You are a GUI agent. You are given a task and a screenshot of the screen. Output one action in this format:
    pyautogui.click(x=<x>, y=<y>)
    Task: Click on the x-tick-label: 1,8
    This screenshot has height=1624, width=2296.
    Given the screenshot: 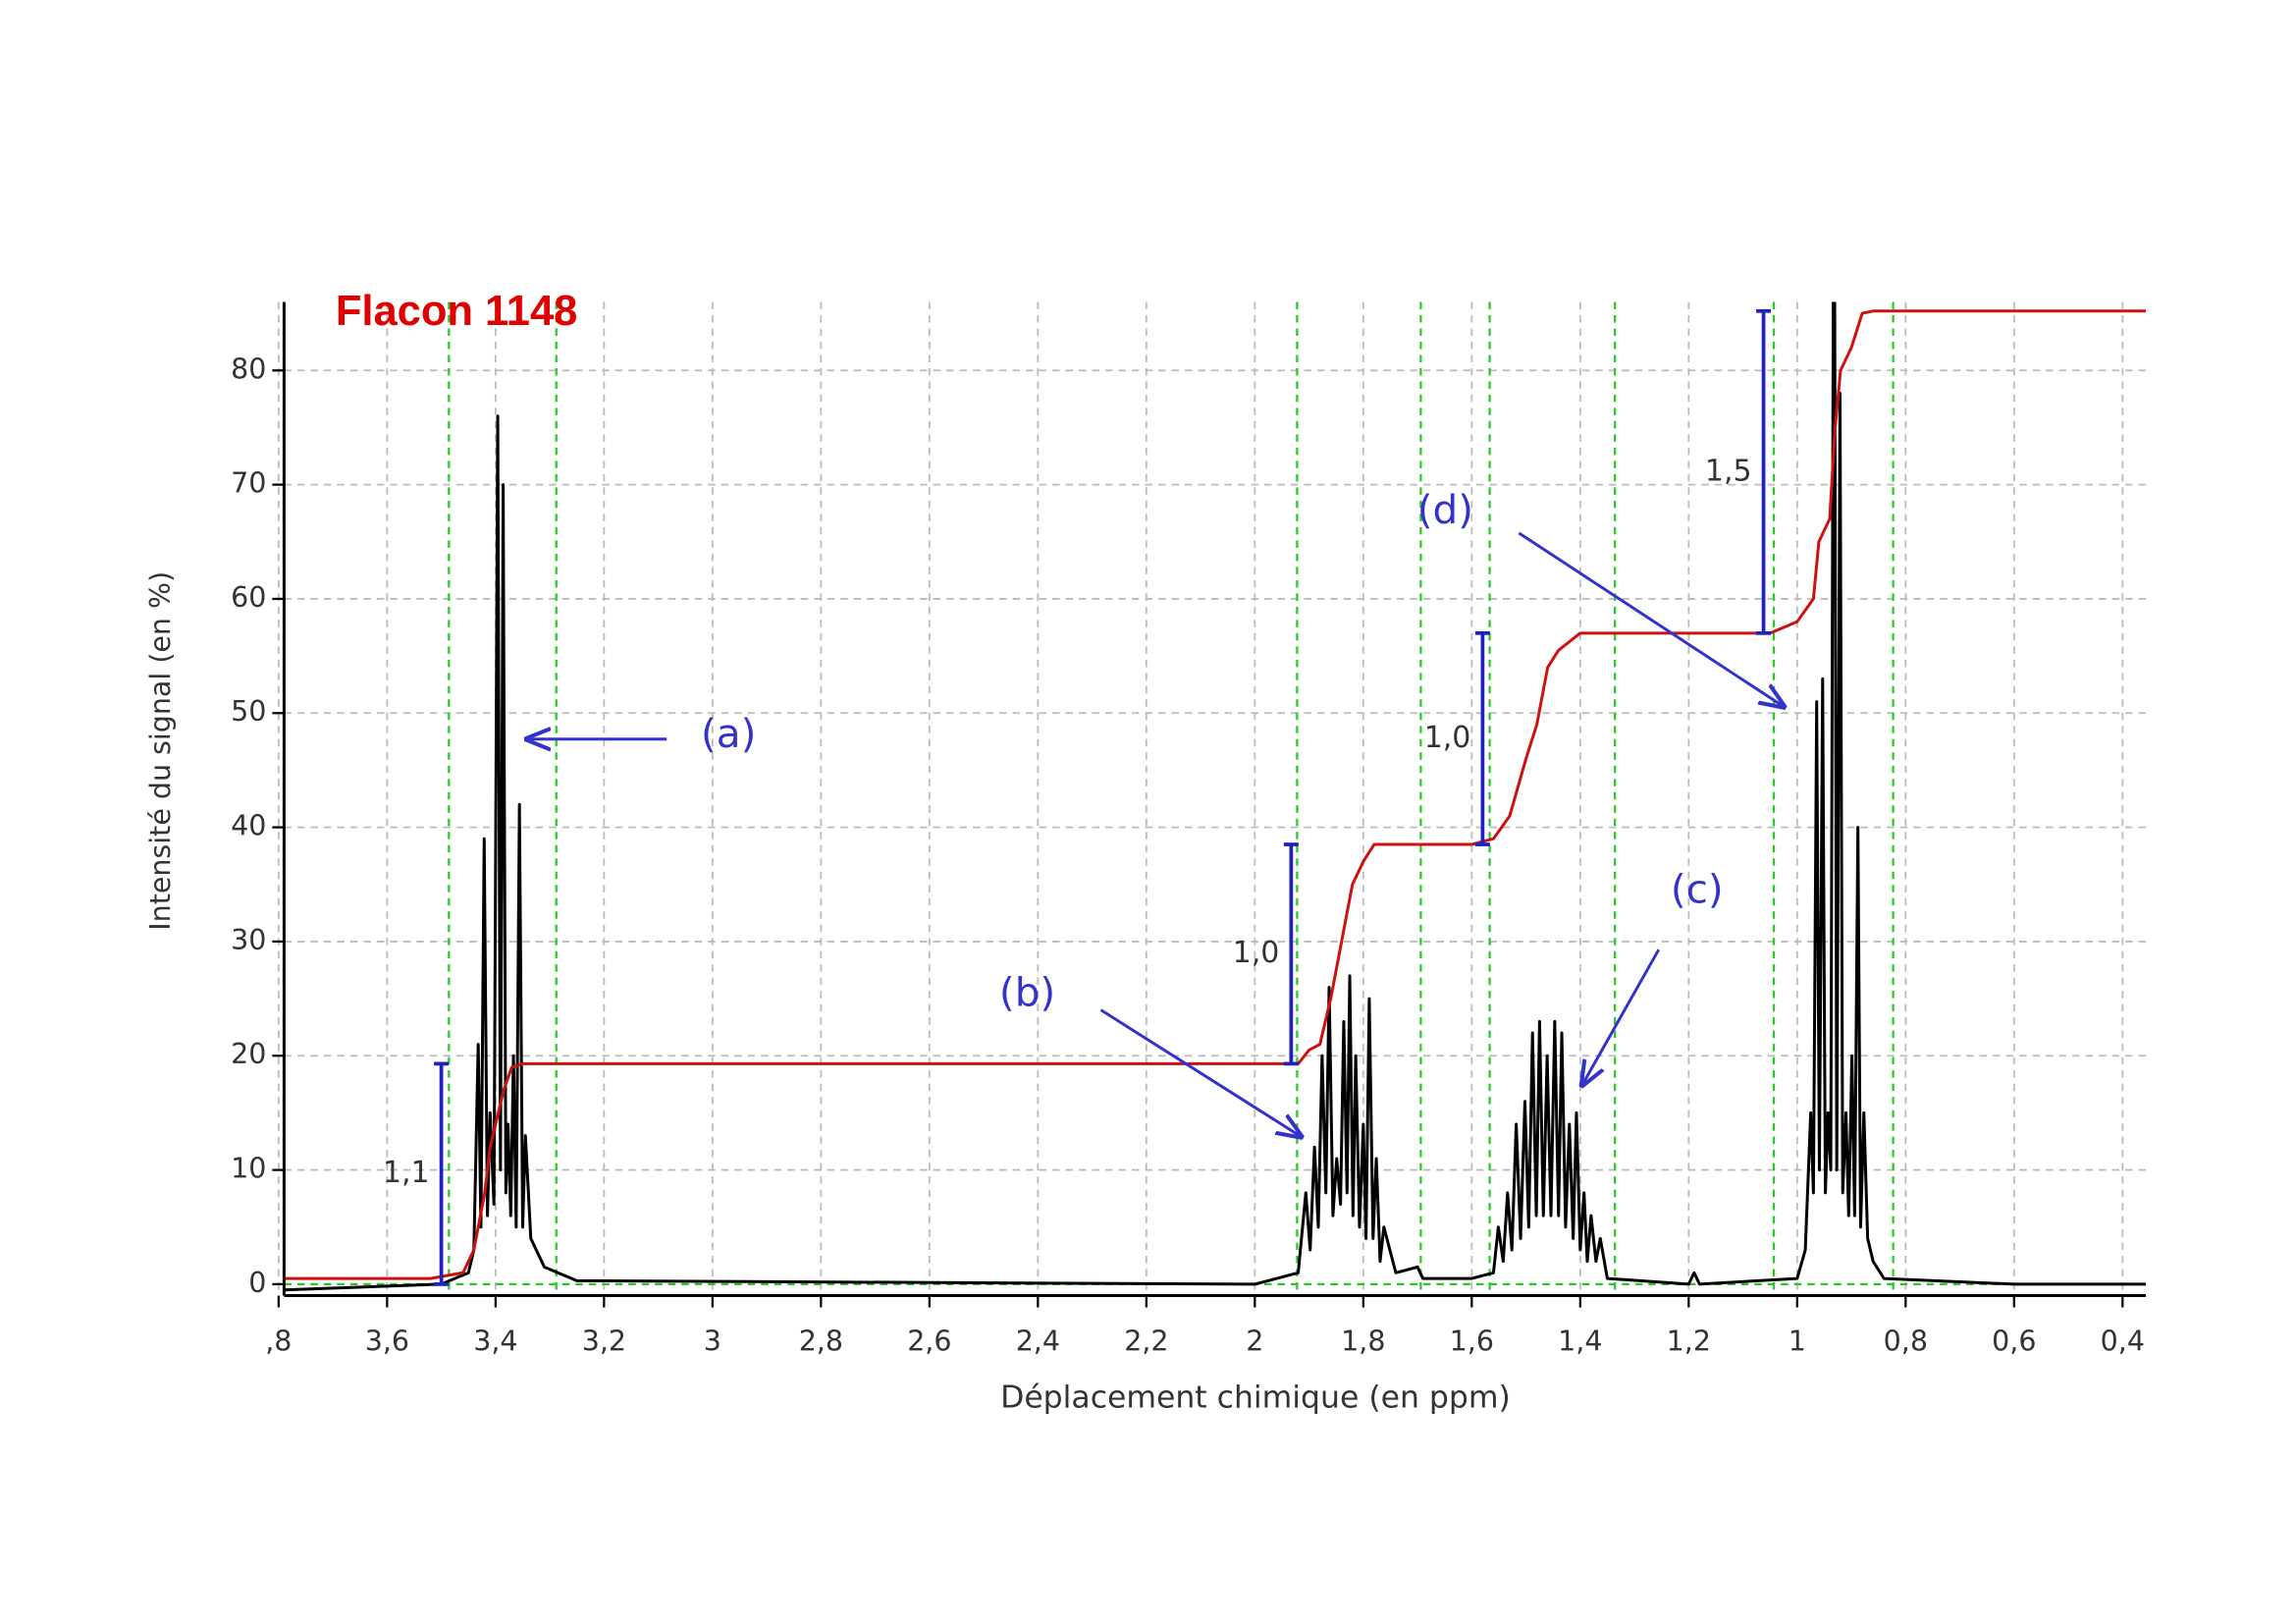 What is the action you would take?
    pyautogui.click(x=1363, y=1342)
    